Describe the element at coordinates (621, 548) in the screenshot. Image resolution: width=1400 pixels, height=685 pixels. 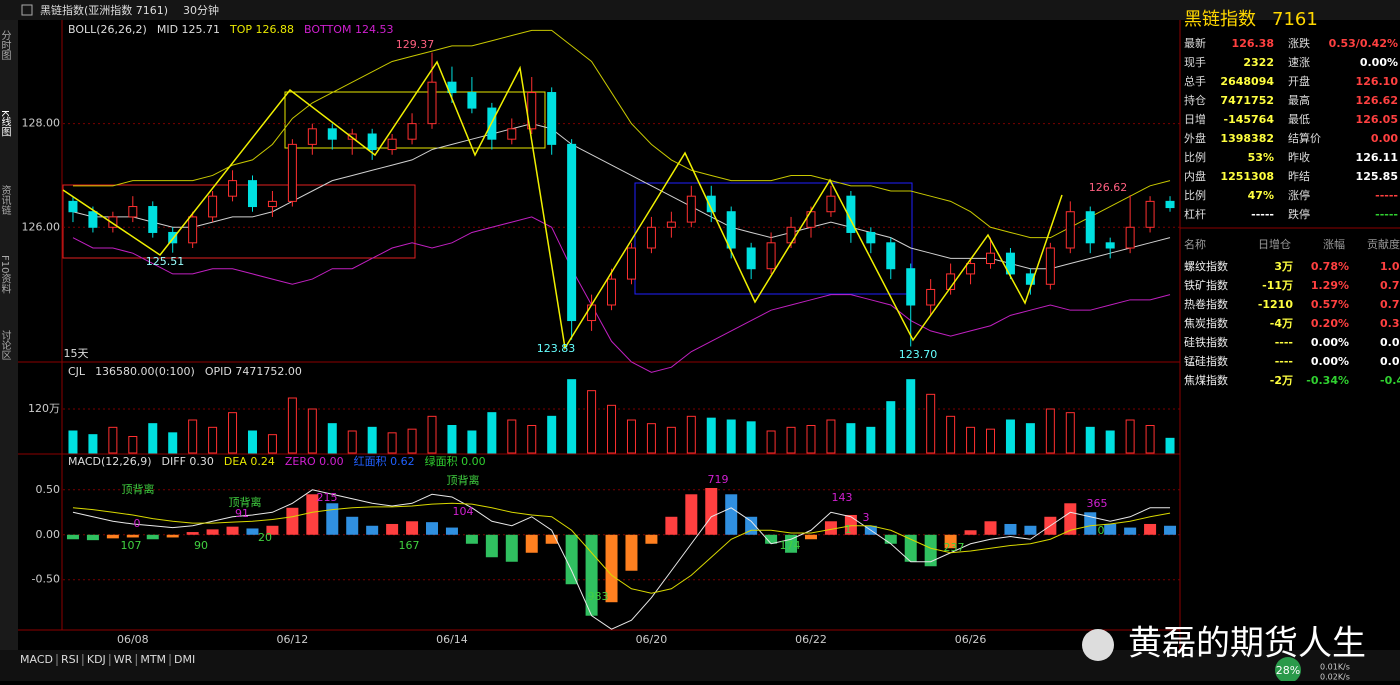
I see `indicator-line` at that location.